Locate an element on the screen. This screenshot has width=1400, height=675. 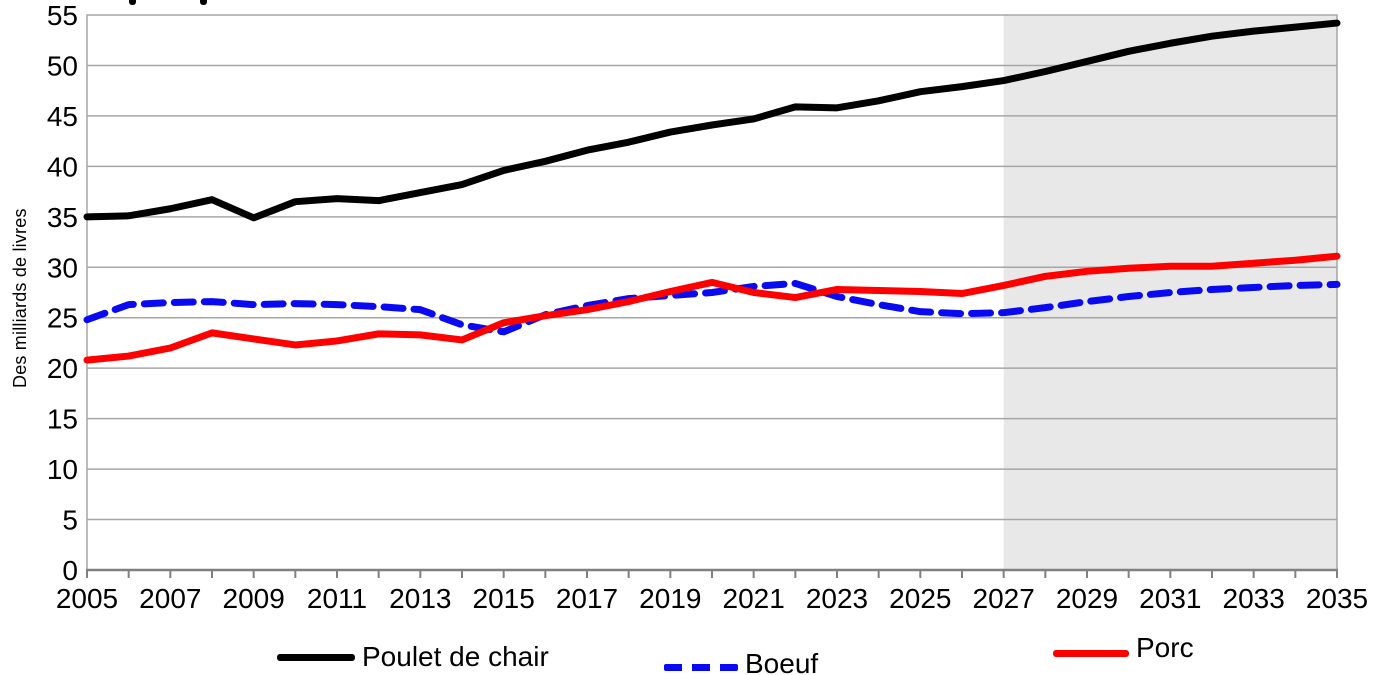
legend-swatch-dashed-blue is located at coordinates (701, 667).